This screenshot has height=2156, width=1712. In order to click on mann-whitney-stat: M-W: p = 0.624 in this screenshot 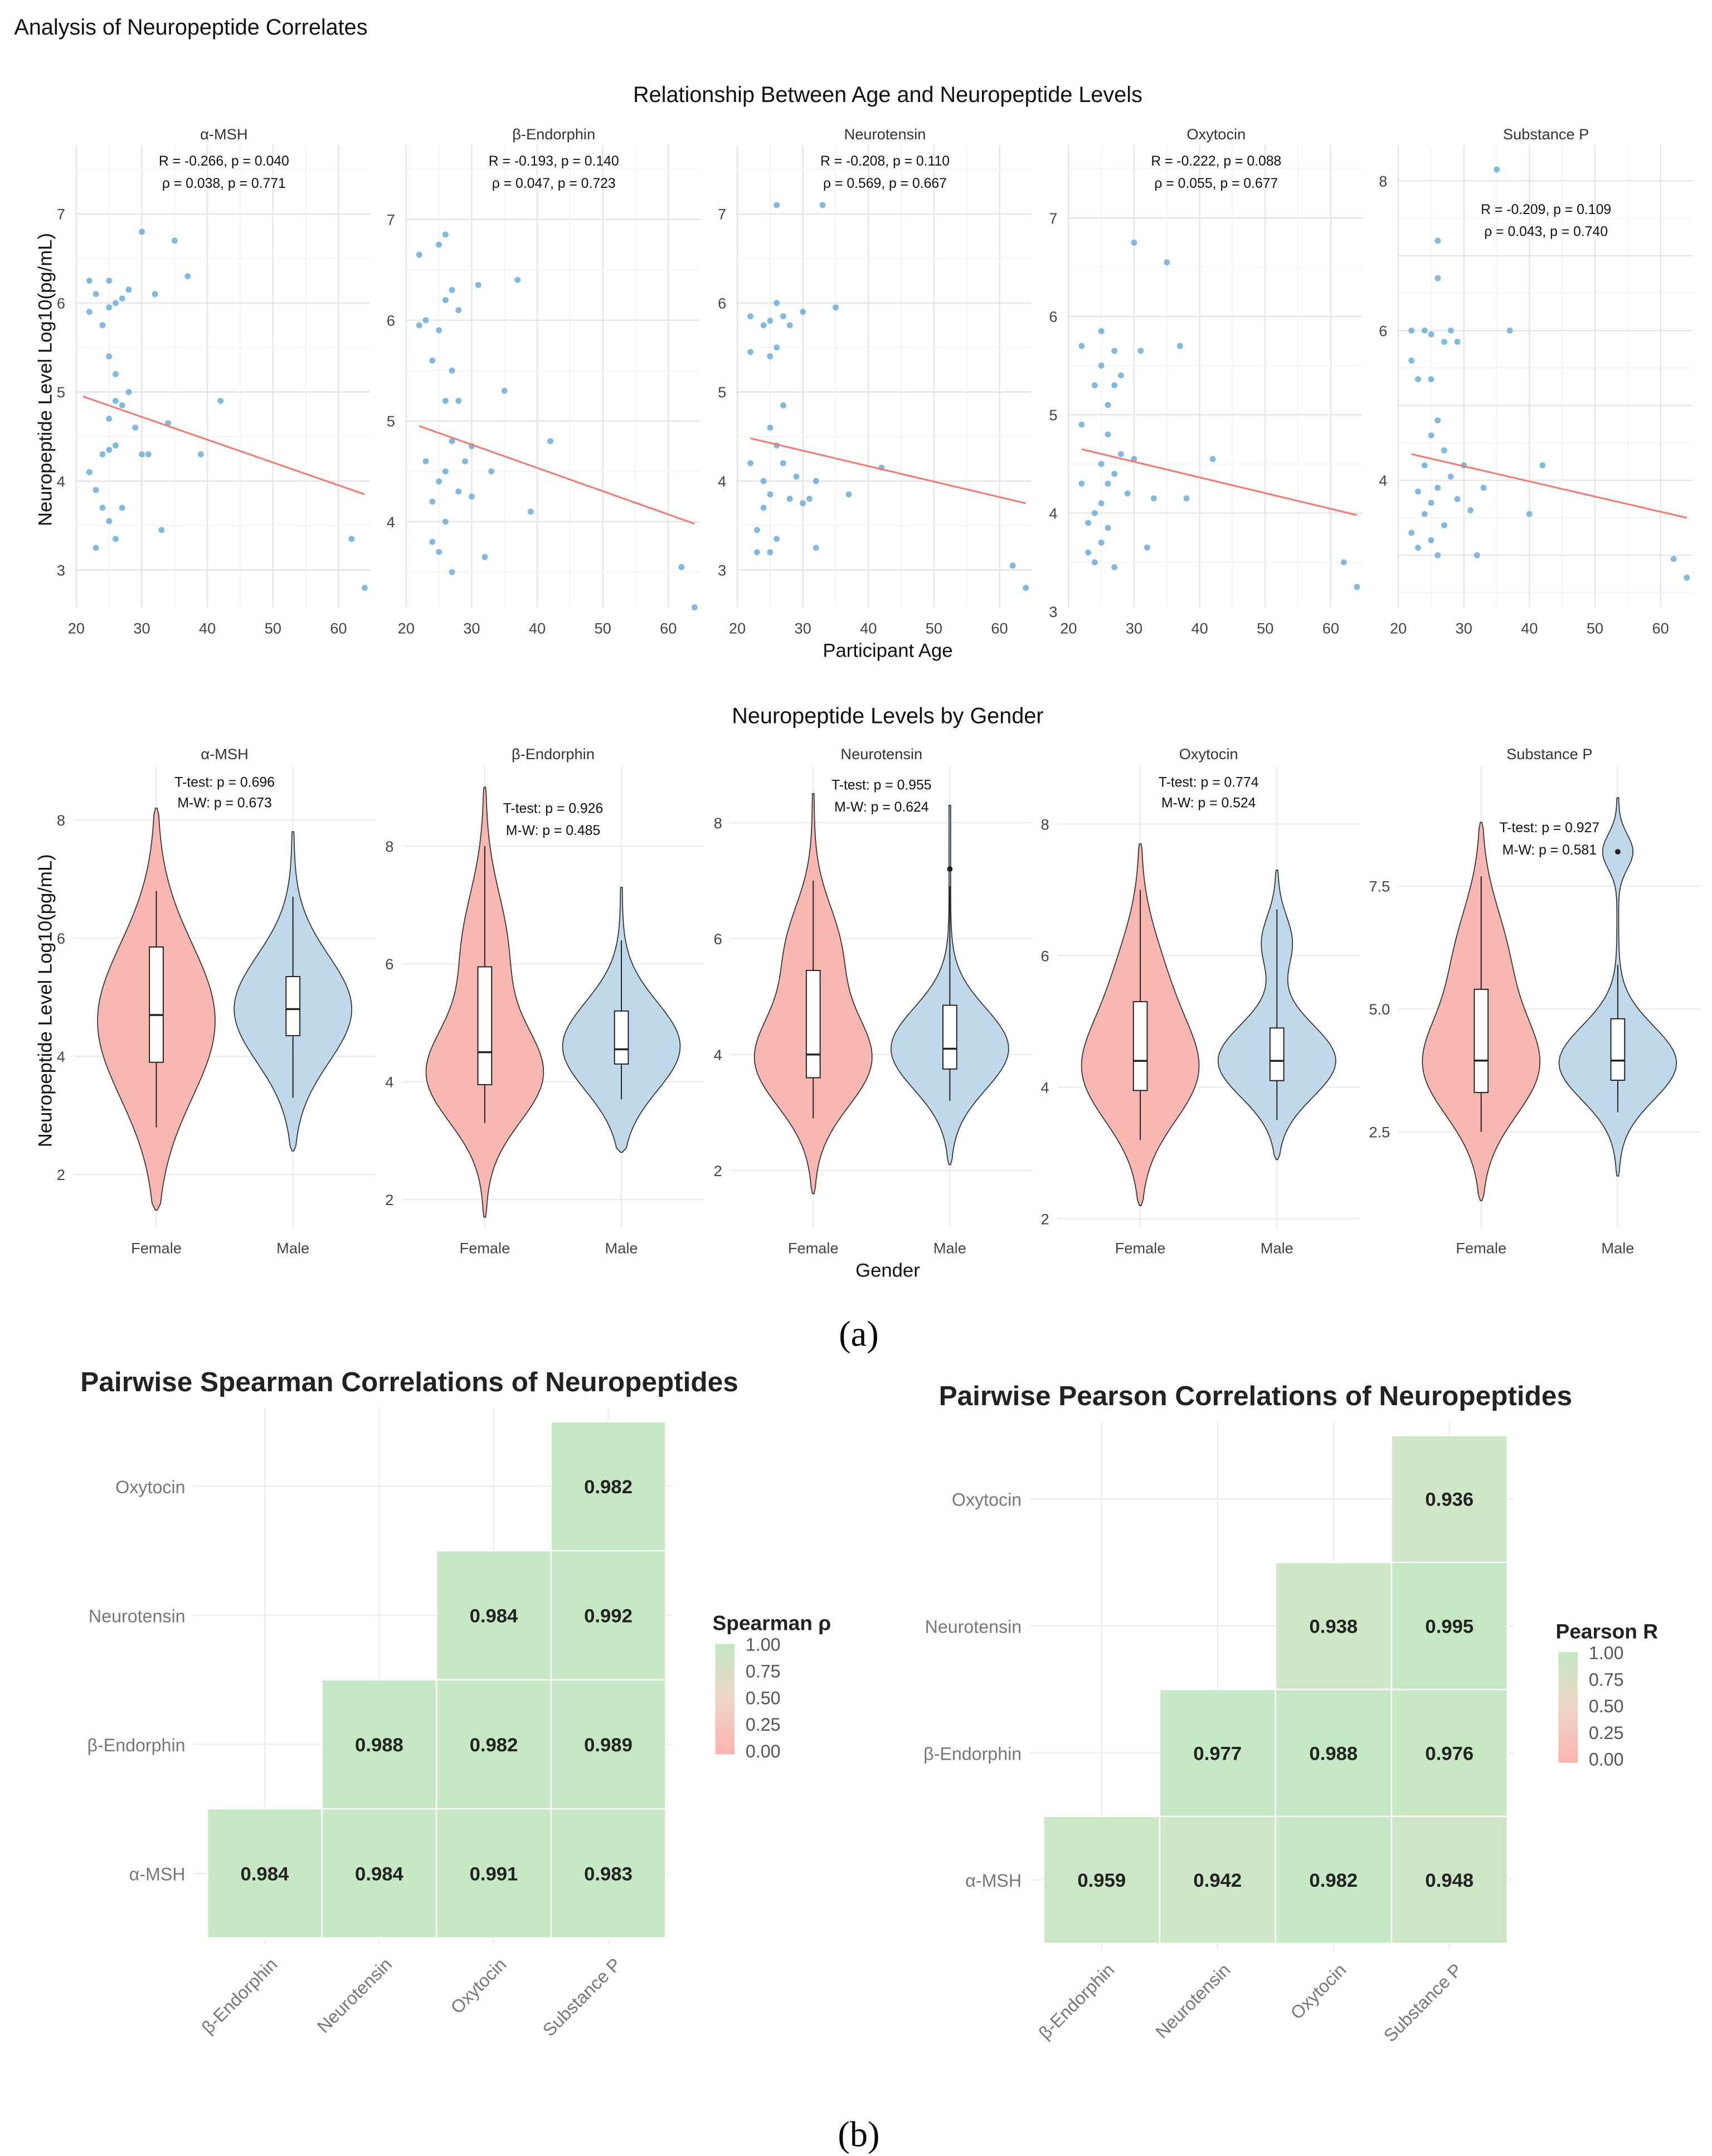, I will do `click(881, 807)`.